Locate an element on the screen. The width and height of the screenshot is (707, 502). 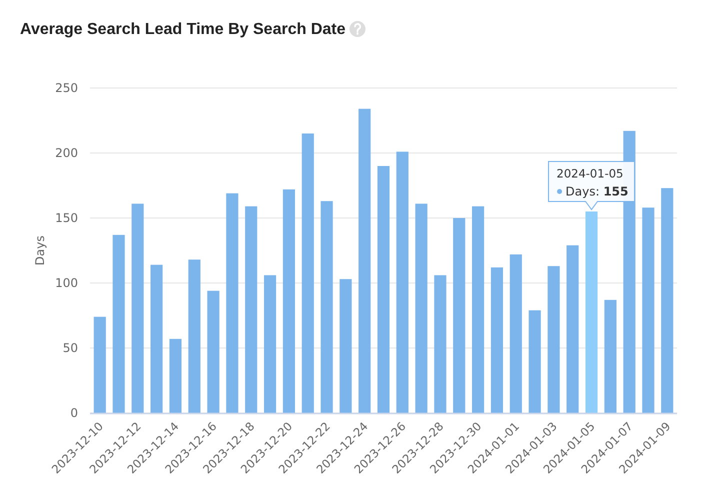
y-tick-label: 50 is located at coordinates (70, 348).